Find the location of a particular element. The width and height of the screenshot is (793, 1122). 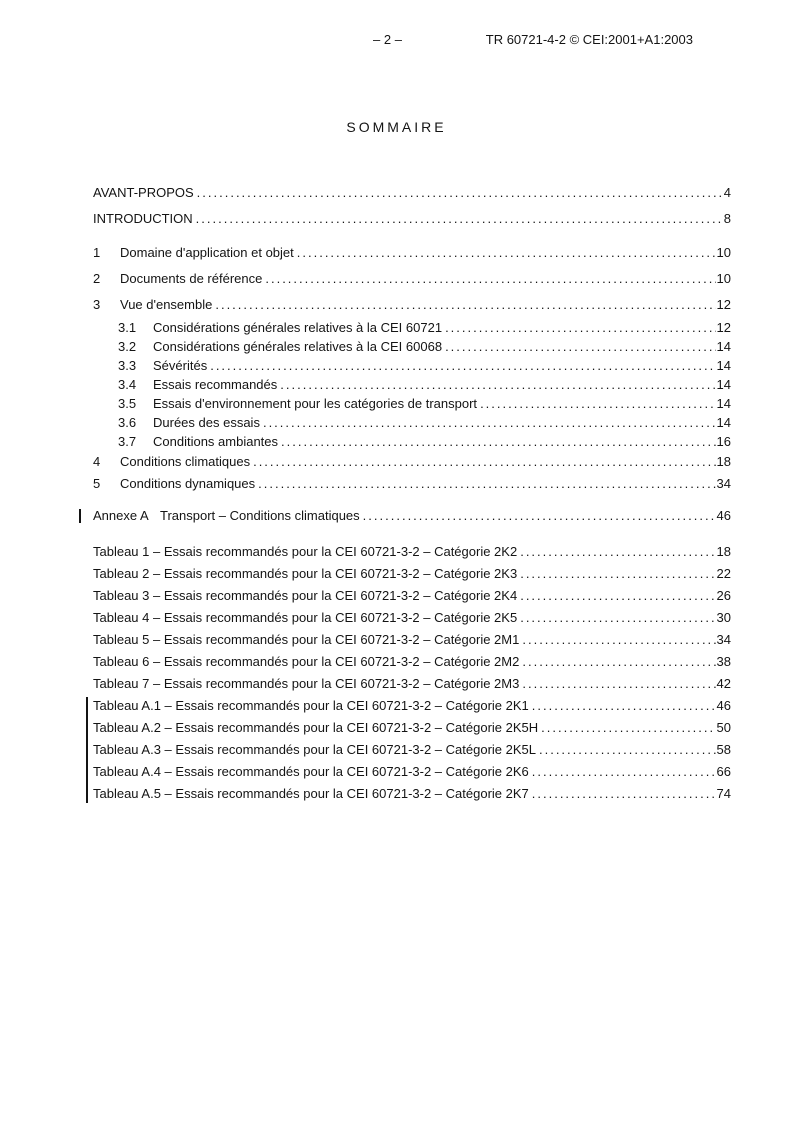

toc-entry: INTRODUCTION 8 is located at coordinates (412, 219).